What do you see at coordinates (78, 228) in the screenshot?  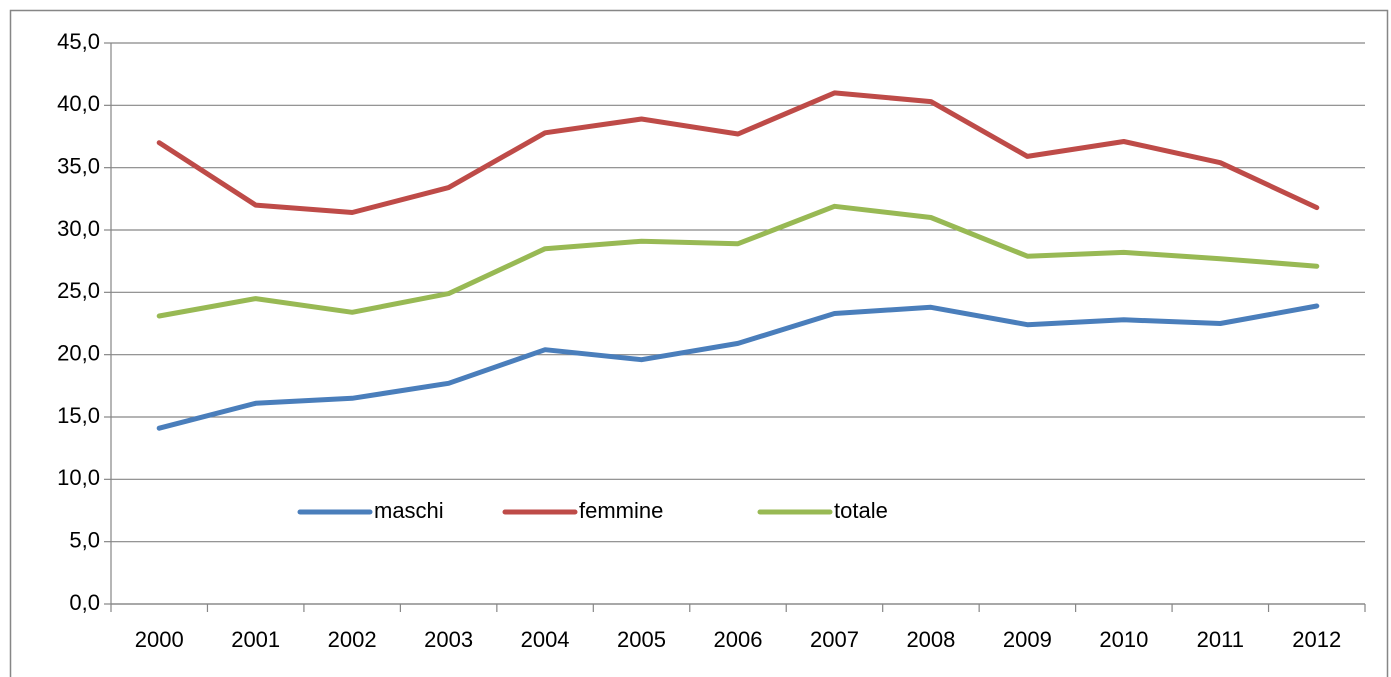 I see `y-tick-label: 30,0` at bounding box center [78, 228].